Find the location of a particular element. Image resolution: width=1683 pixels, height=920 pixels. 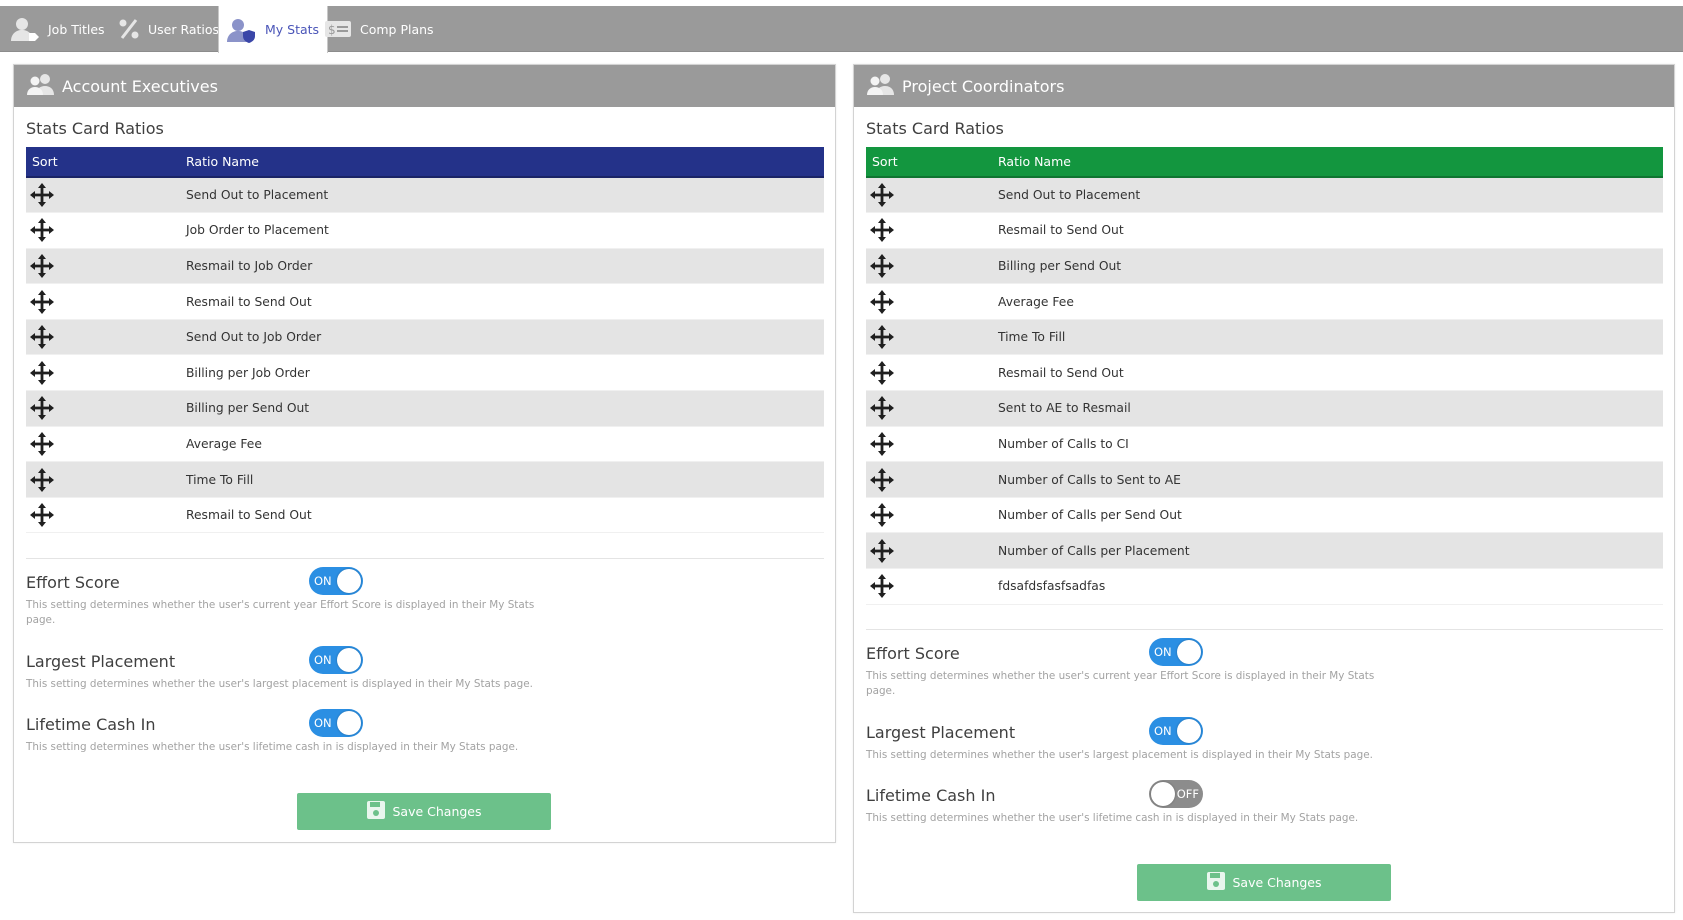

floppy-disk-icon is located at coordinates (376, 811).